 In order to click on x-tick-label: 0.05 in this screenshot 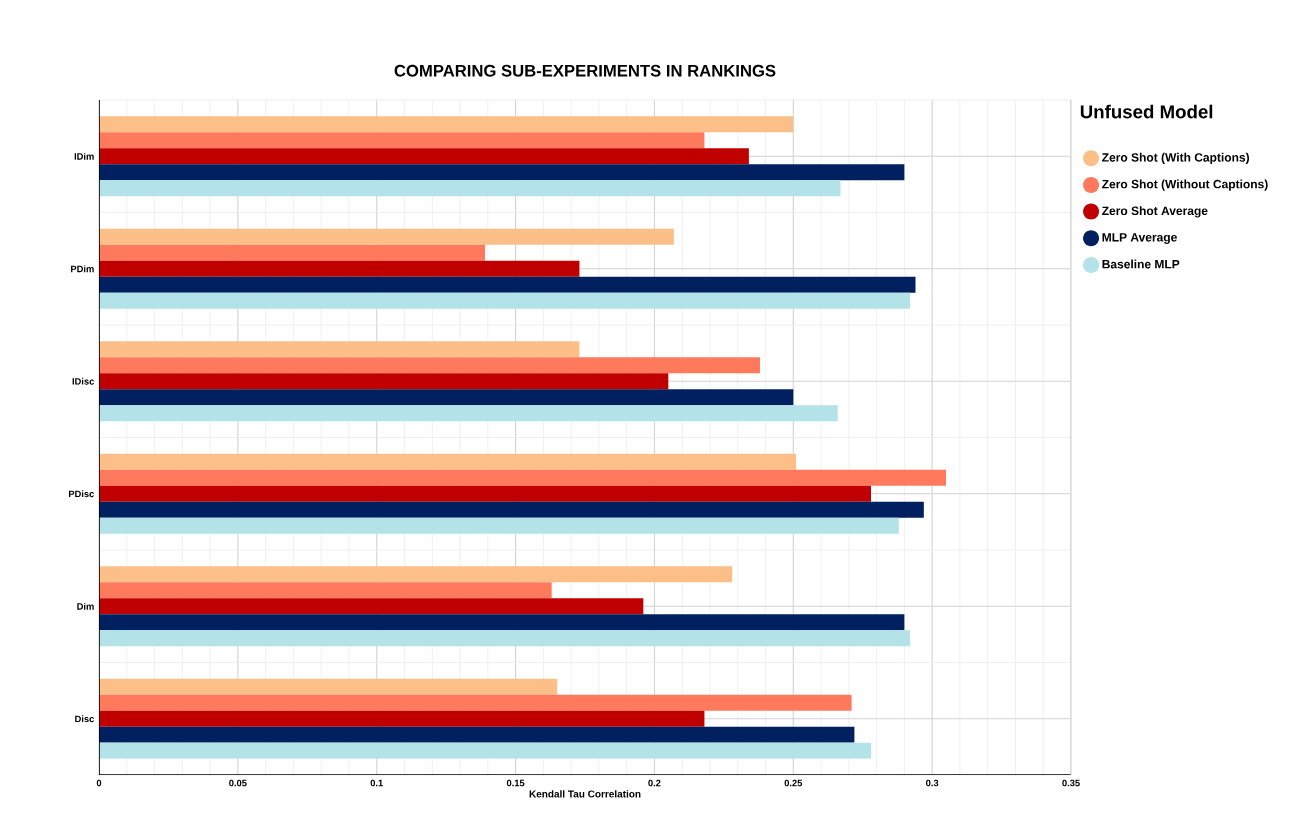, I will do `click(238, 783)`.